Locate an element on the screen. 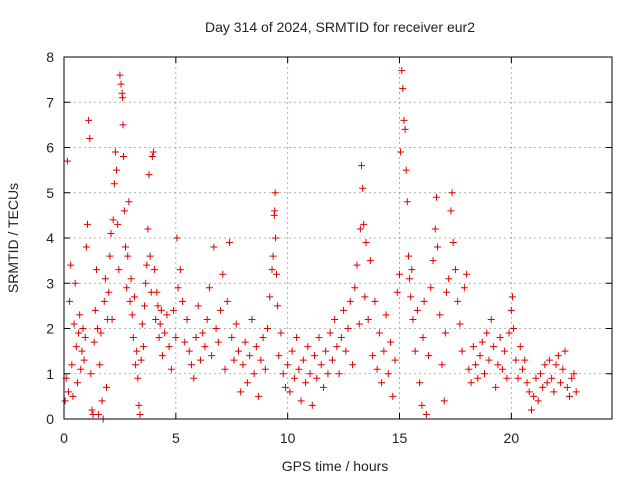 This screenshot has width=640, height=485. y-tick-label: 2 is located at coordinates (50, 329).